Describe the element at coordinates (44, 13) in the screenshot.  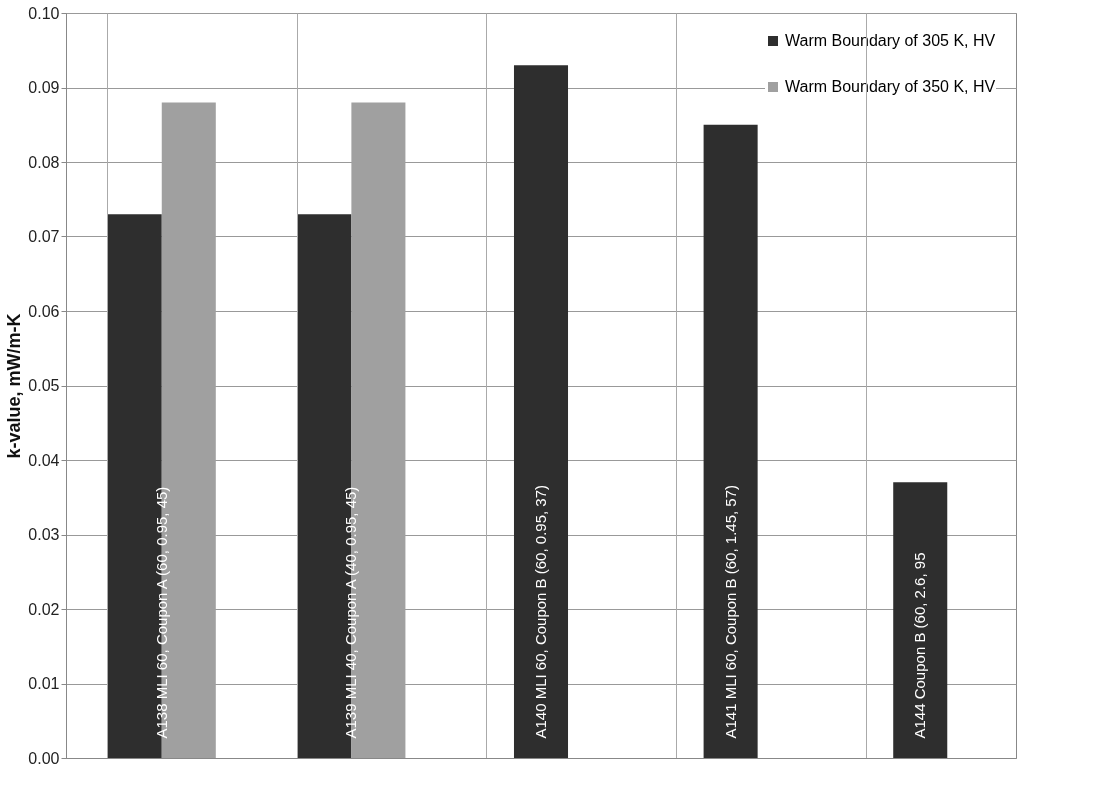
I see `y-tick-label: 0.10` at that location.